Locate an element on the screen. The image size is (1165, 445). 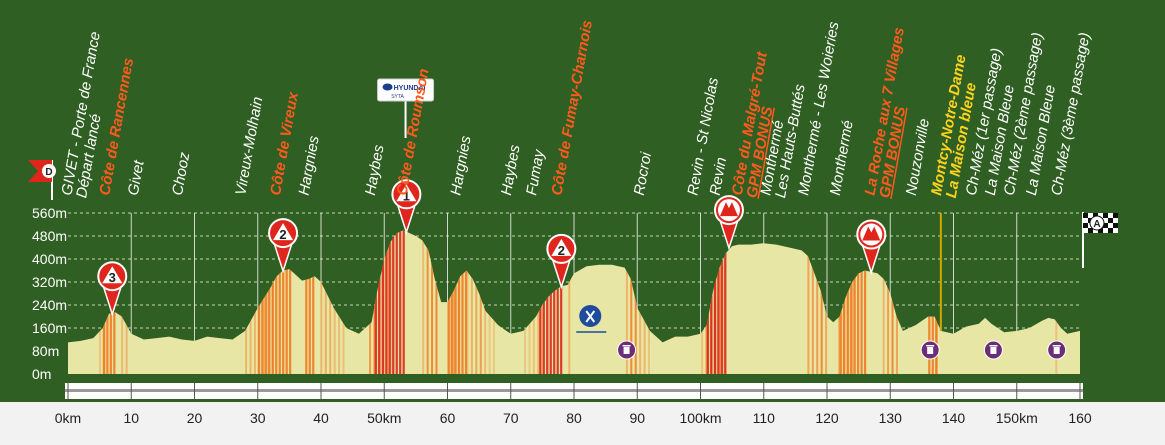
location-name: Revin is located at coordinates (718, 176).